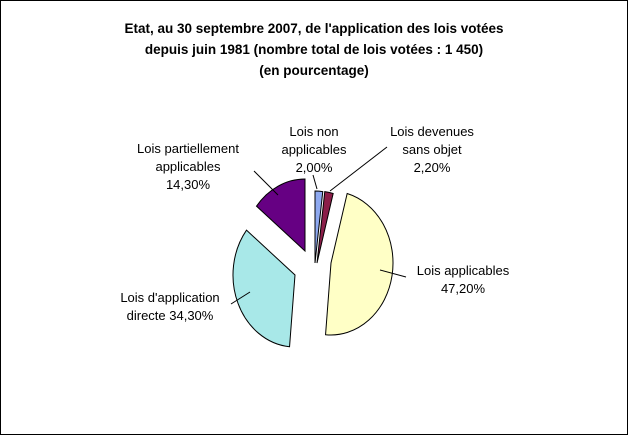 This screenshot has width=628, height=435. Describe the element at coordinates (432, 167) in the screenshot. I see `slice-label-line: 2,20%` at that location.